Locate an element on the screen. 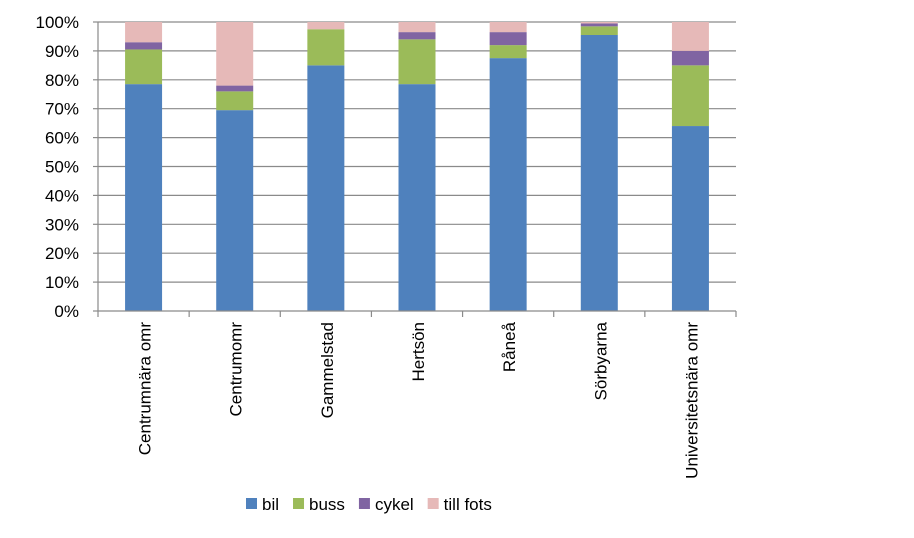 The image size is (914, 538). bar-stack-hertson is located at coordinates (417, 166).